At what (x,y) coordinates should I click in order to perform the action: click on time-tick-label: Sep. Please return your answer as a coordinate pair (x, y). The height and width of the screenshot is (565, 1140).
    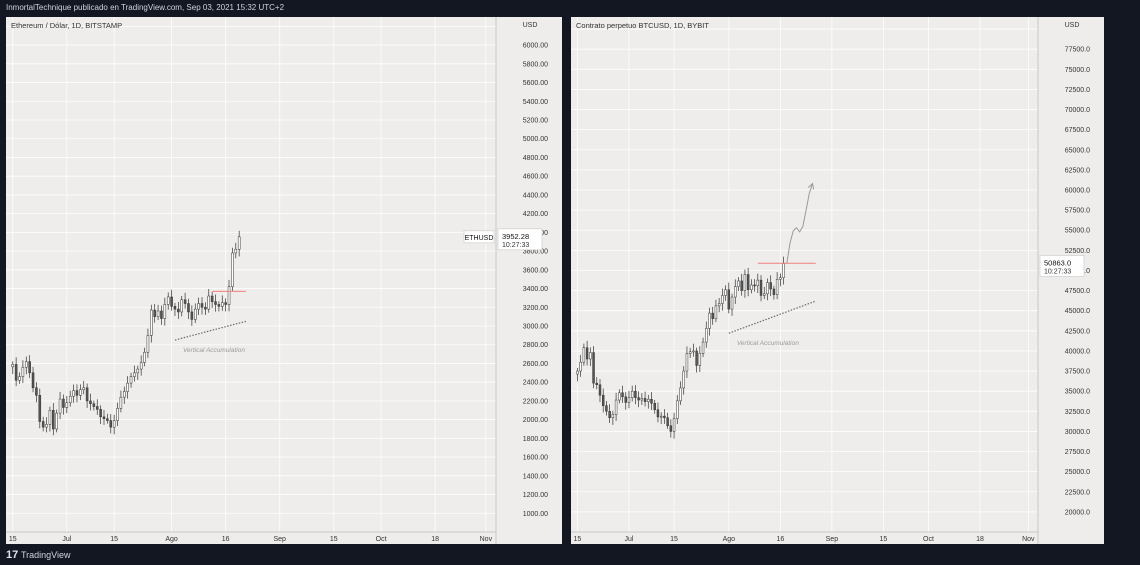
    Looking at the image, I should click on (279, 539).